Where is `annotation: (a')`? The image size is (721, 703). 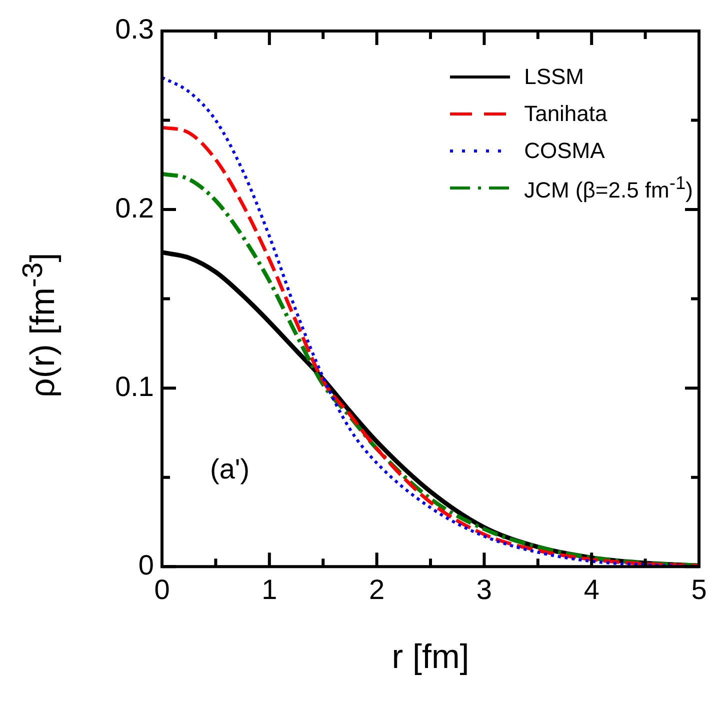 annotation: (a') is located at coordinates (230, 469).